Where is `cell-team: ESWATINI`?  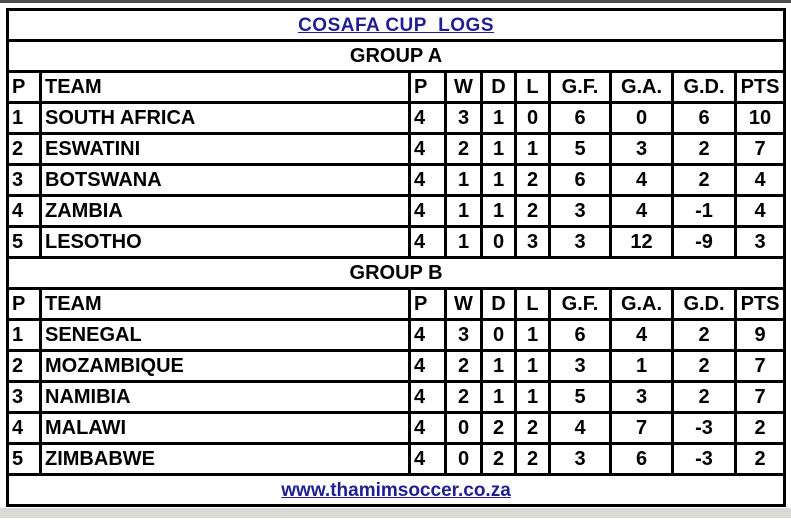 cell-team: ESWATINI is located at coordinates (225, 149).